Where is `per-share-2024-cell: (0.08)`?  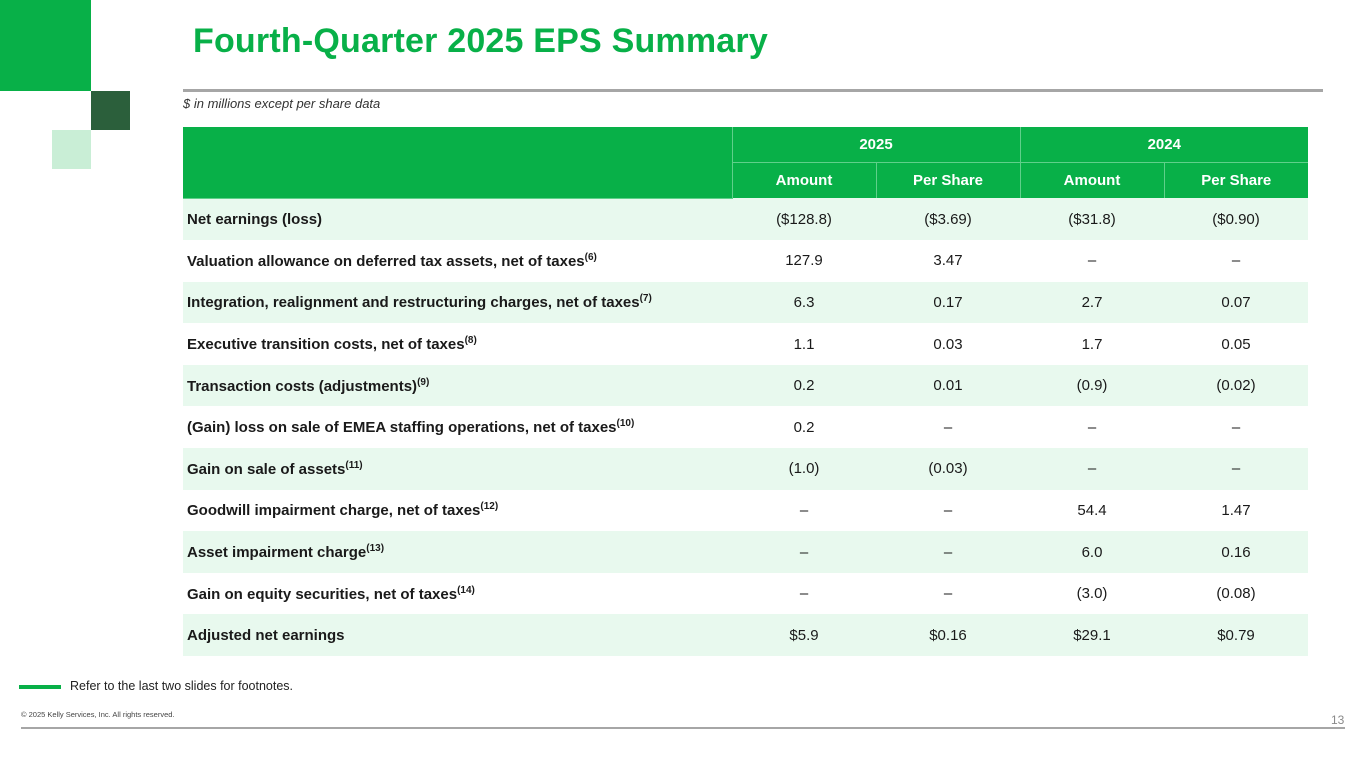 per-share-2024-cell: (0.08) is located at coordinates (1236, 593).